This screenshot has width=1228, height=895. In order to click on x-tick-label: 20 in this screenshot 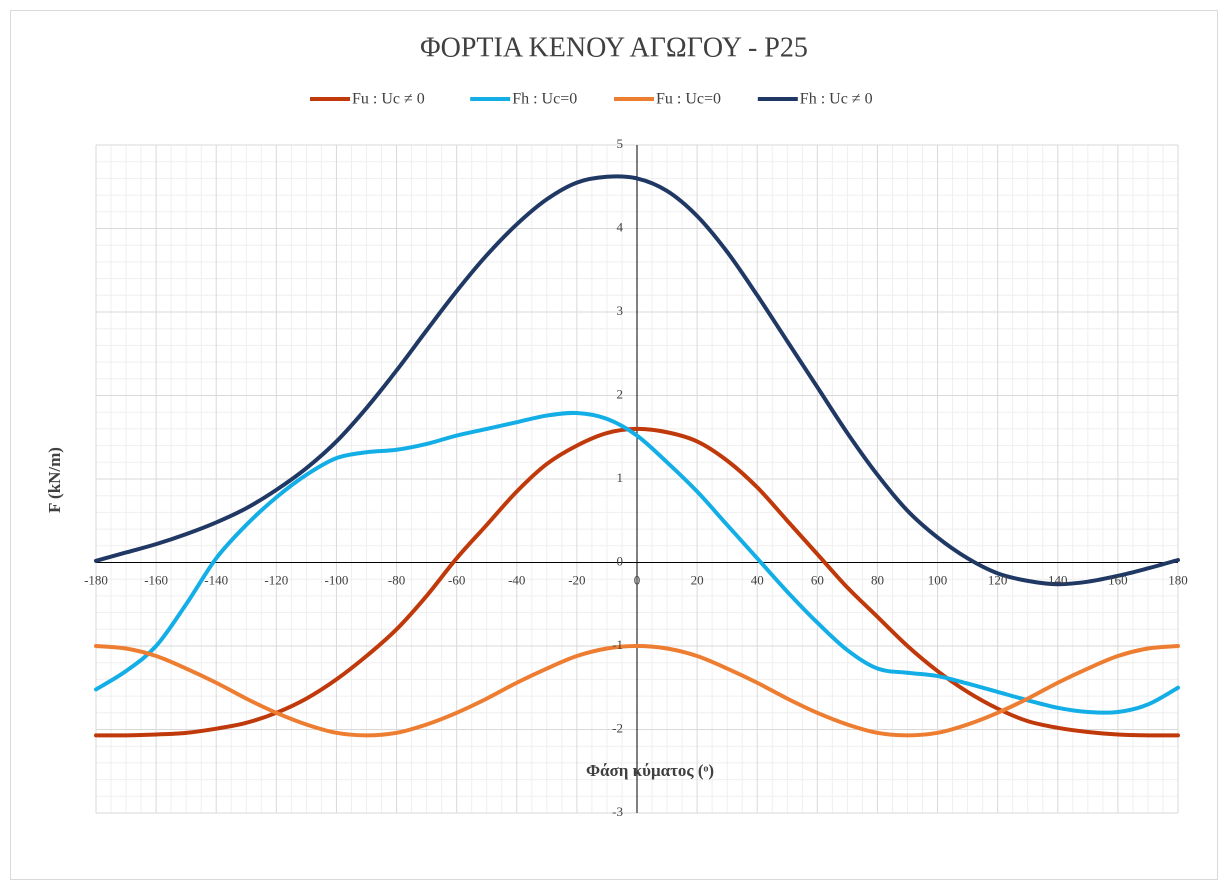, I will do `click(697, 580)`.